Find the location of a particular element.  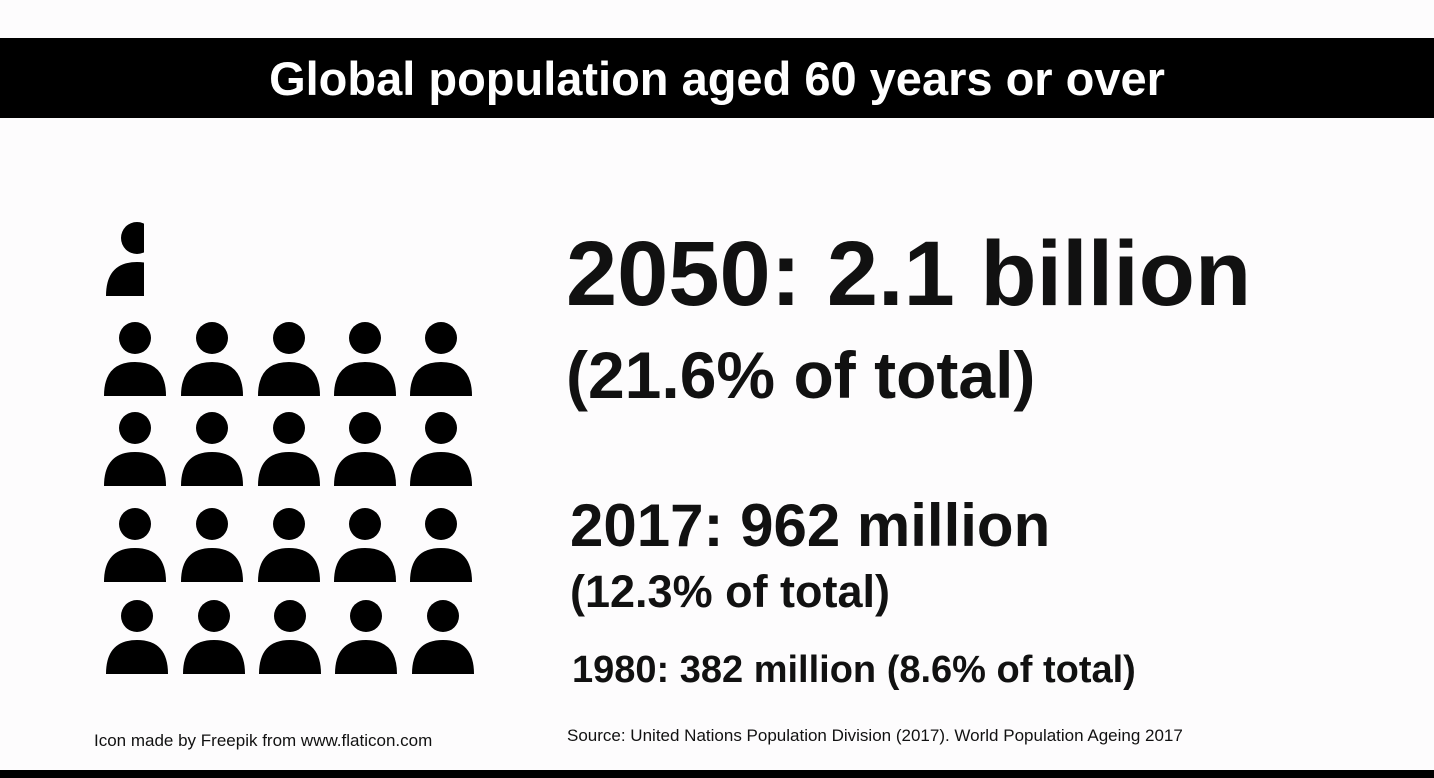

page-title: Global population aged 60 years or over is located at coordinates (717, 78).